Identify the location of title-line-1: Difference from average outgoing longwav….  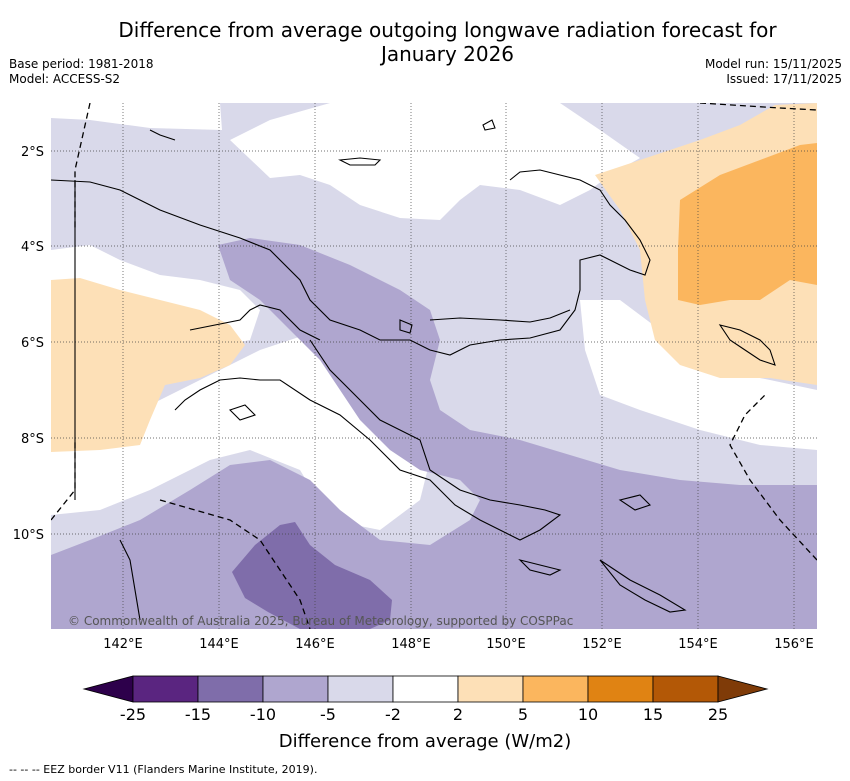
(447, 30).